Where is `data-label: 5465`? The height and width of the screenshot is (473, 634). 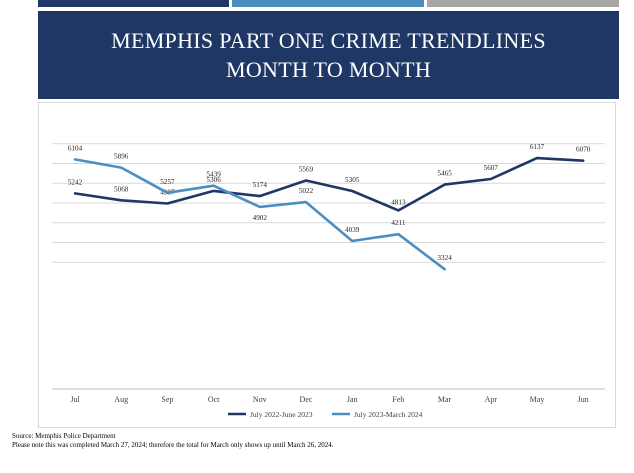 data-label: 5465 is located at coordinates (444, 174).